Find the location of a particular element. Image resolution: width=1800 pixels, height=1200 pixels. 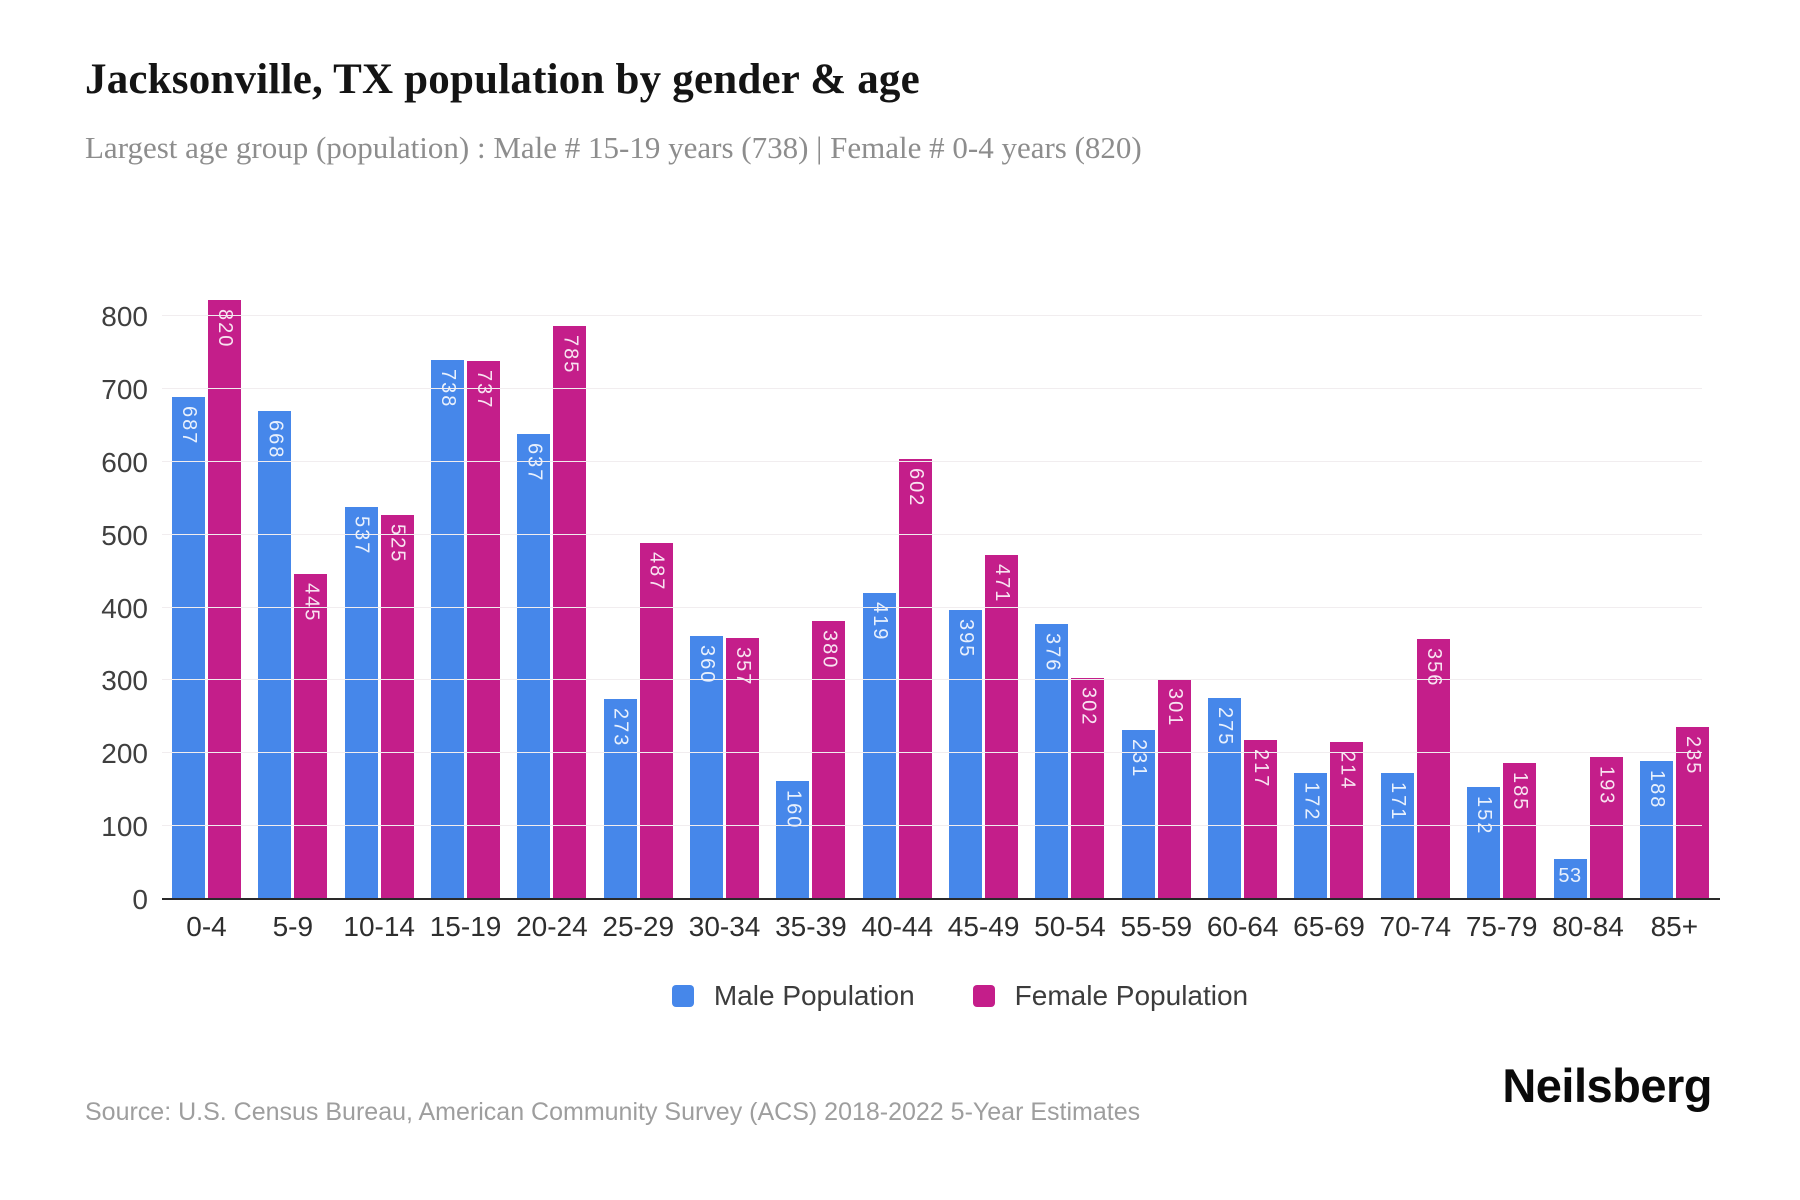

female-bar-value-label: 737 is located at coordinates (484, 390).